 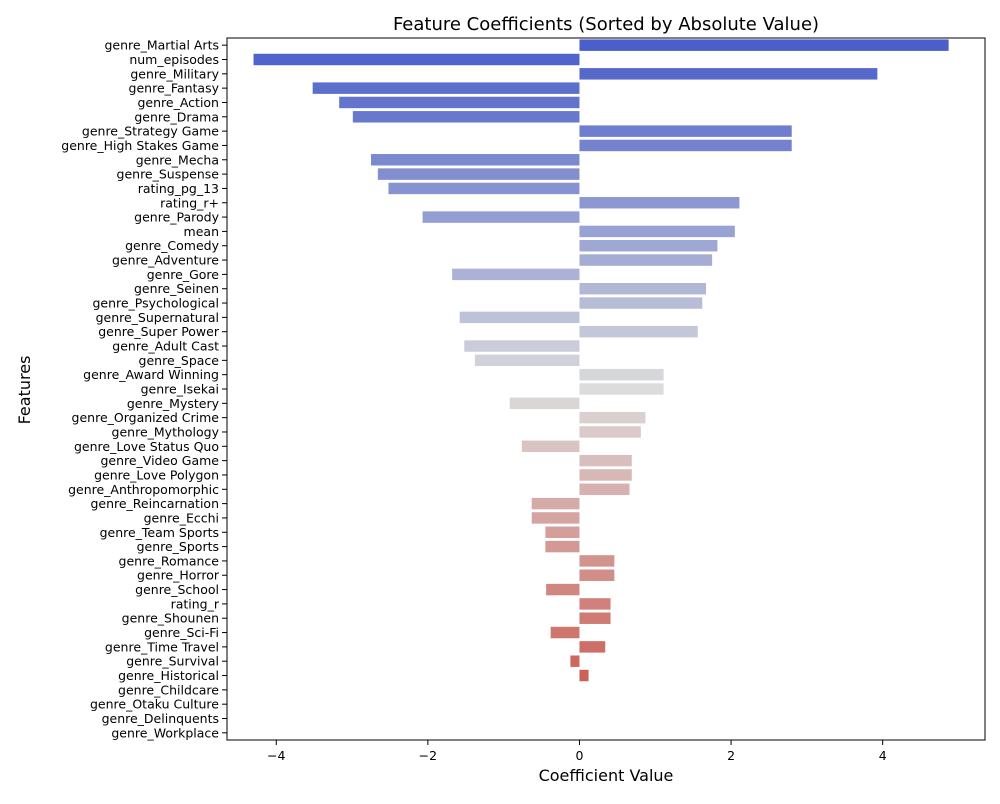 What do you see at coordinates (176, 288) in the screenshot?
I see `y-tick-label: genre_Seinen` at bounding box center [176, 288].